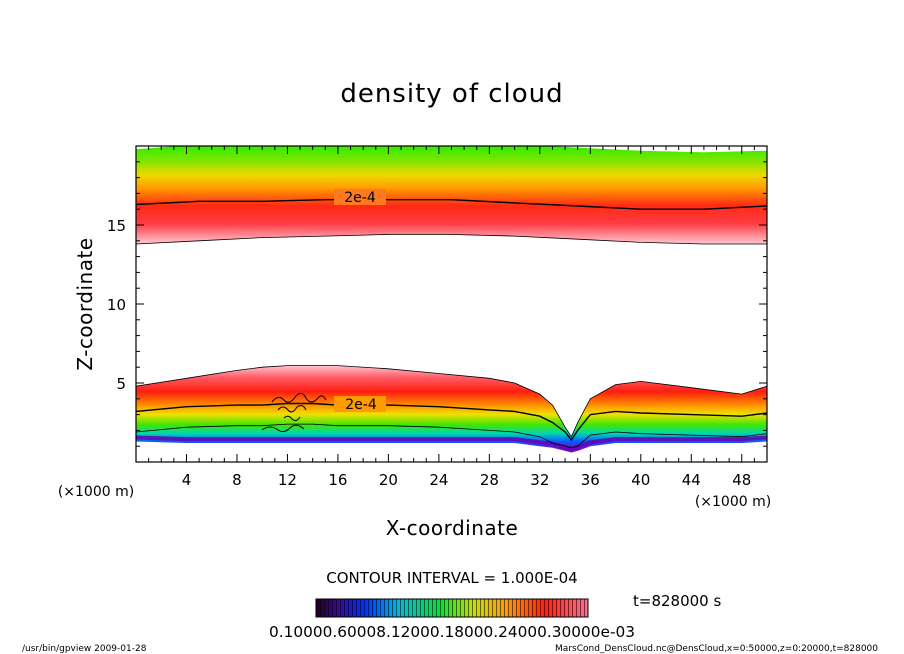 Image resolution: width=904 pixels, height=654 pixels. I want to click on time-label: t=828000 s, so click(677, 601).